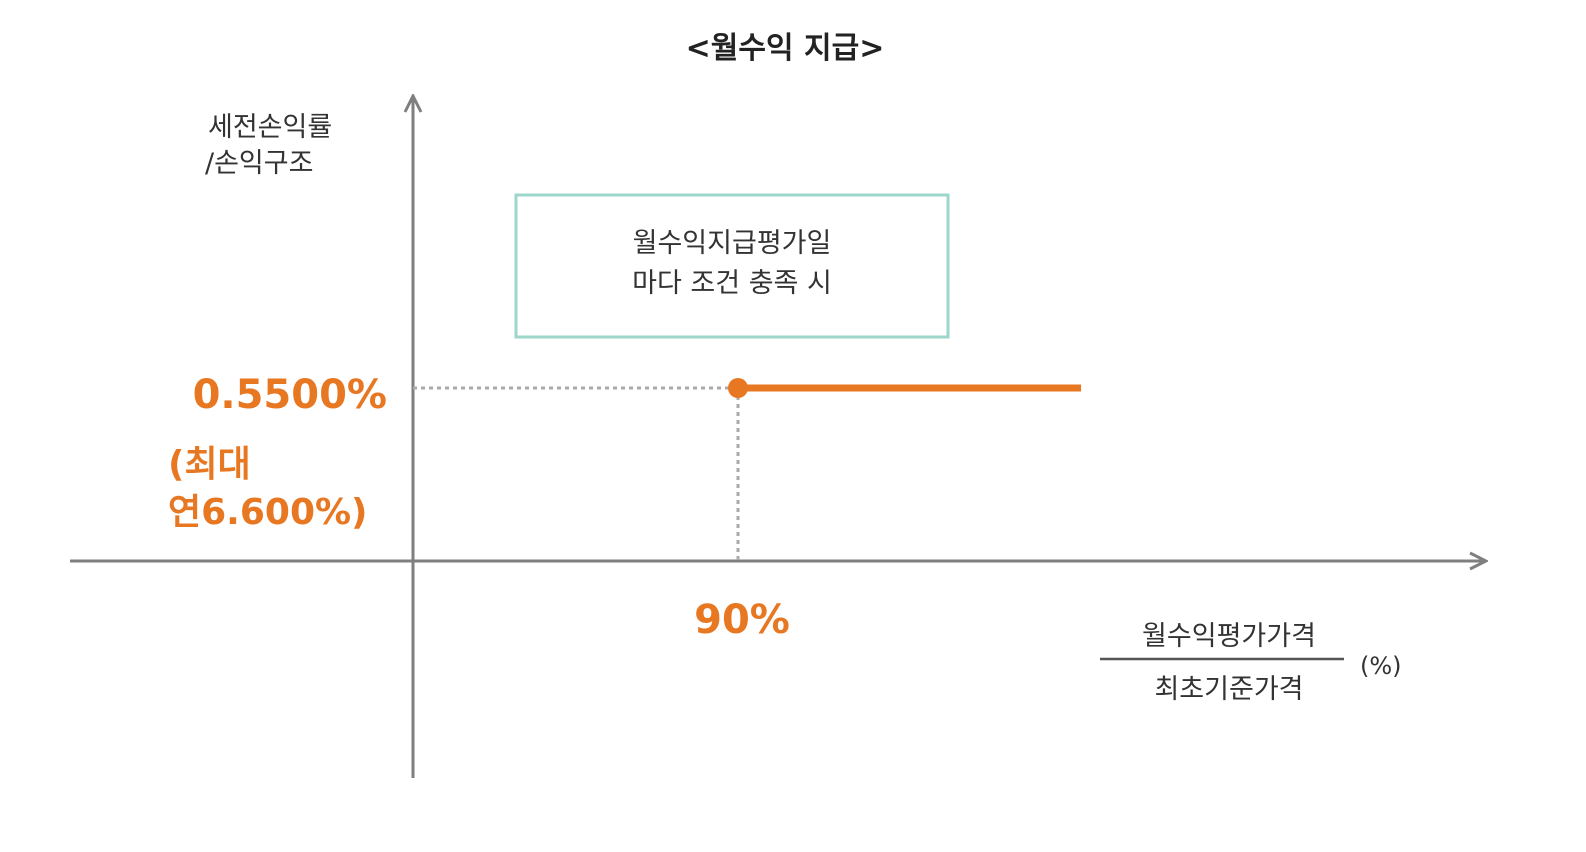 The height and width of the screenshot is (852, 1586). I want to click on x-axis-unit: (%), so click(1381, 666).